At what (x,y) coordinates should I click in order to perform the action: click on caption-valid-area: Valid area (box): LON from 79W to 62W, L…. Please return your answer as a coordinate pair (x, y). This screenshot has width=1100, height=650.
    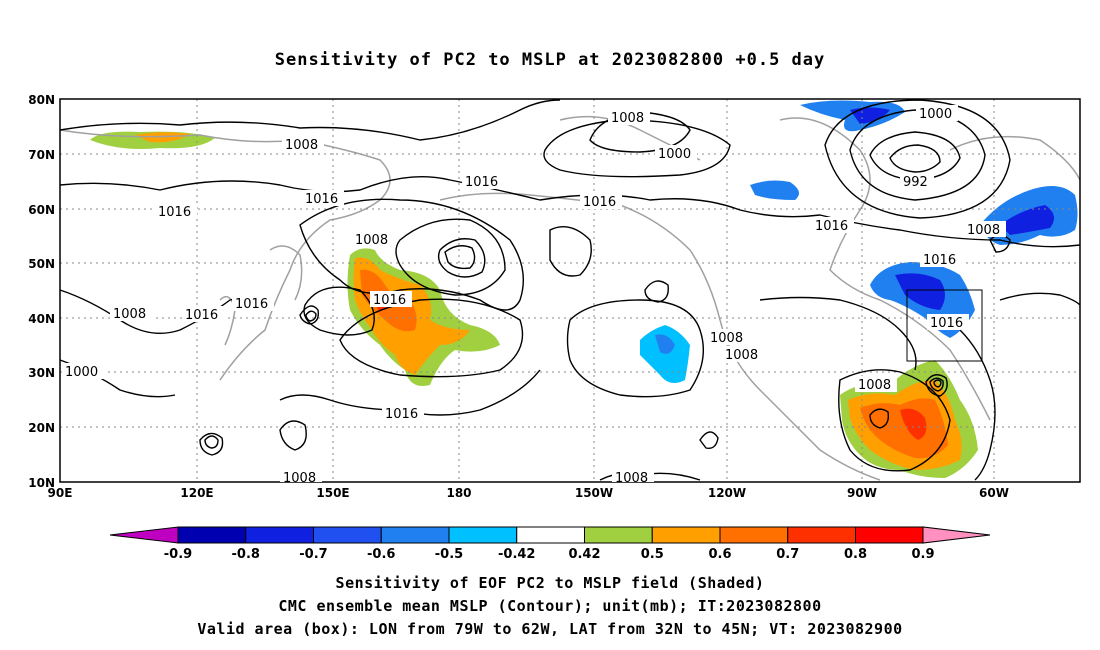
    Looking at the image, I should click on (550, 629).